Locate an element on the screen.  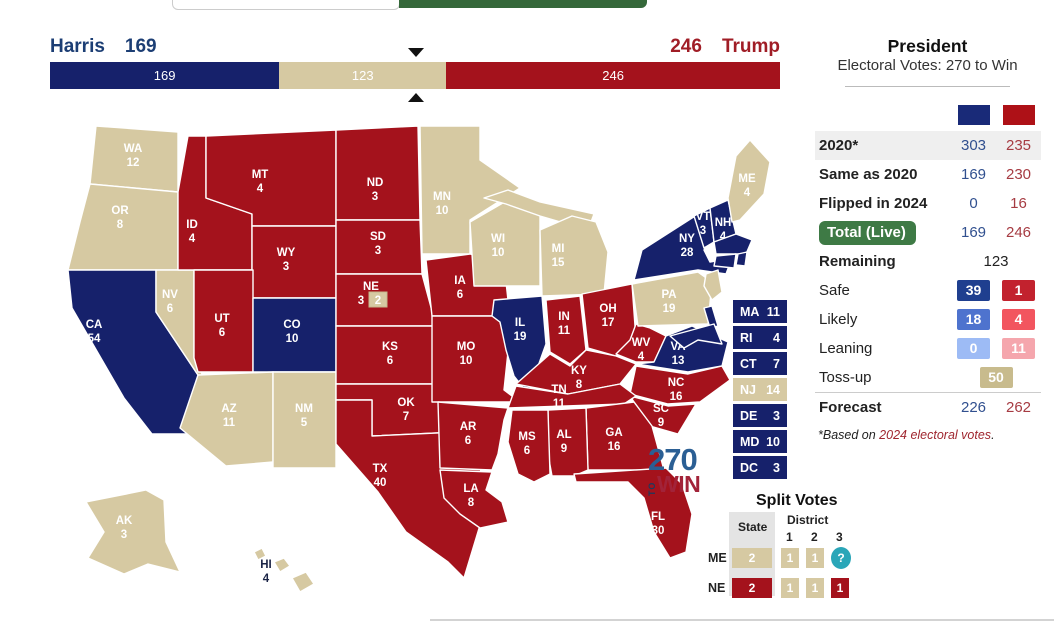
state-NC: NC 16 is located at coordinates (680, 385).